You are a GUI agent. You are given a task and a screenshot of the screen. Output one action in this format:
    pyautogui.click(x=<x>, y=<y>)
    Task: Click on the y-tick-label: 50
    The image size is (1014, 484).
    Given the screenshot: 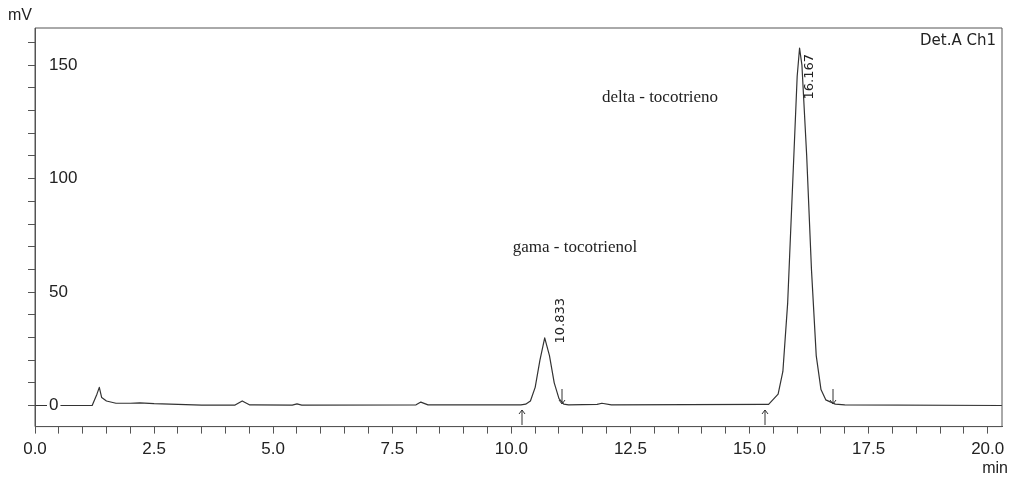 What is the action you would take?
    pyautogui.click(x=58, y=291)
    